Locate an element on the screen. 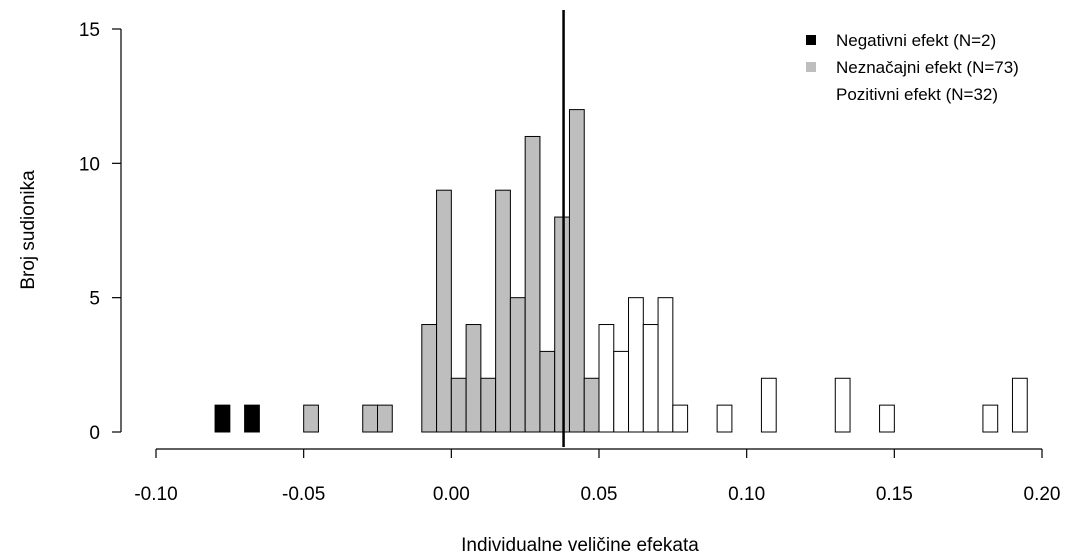 Image resolution: width=1067 pixels, height=560 pixels. legend-label: Pozitivni efekt (N=32) is located at coordinates (917, 94).